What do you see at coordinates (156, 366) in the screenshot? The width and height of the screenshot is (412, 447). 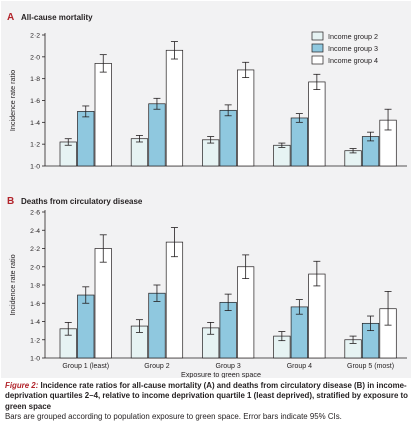 I see `x-tick-label: Group 2` at bounding box center [156, 366].